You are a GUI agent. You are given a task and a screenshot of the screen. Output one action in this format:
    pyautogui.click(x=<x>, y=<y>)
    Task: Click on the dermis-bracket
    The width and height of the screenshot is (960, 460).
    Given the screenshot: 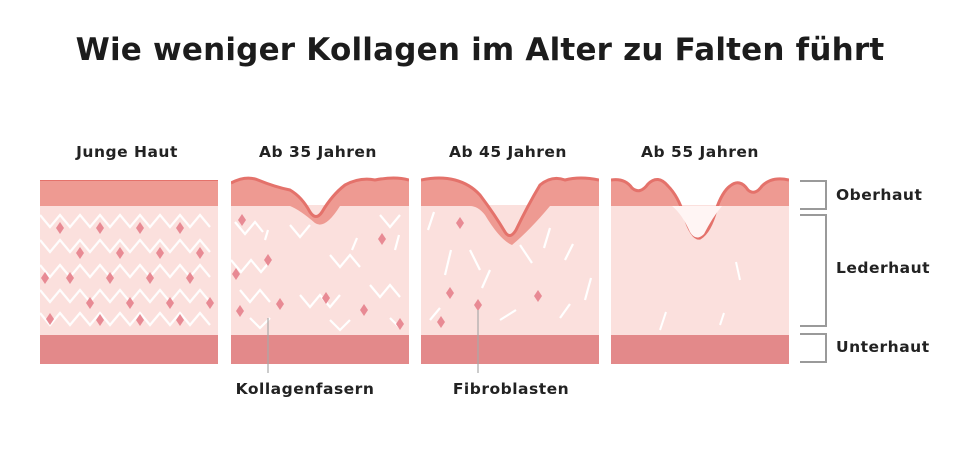 What is the action you would take?
    pyautogui.click(x=813, y=270)
    